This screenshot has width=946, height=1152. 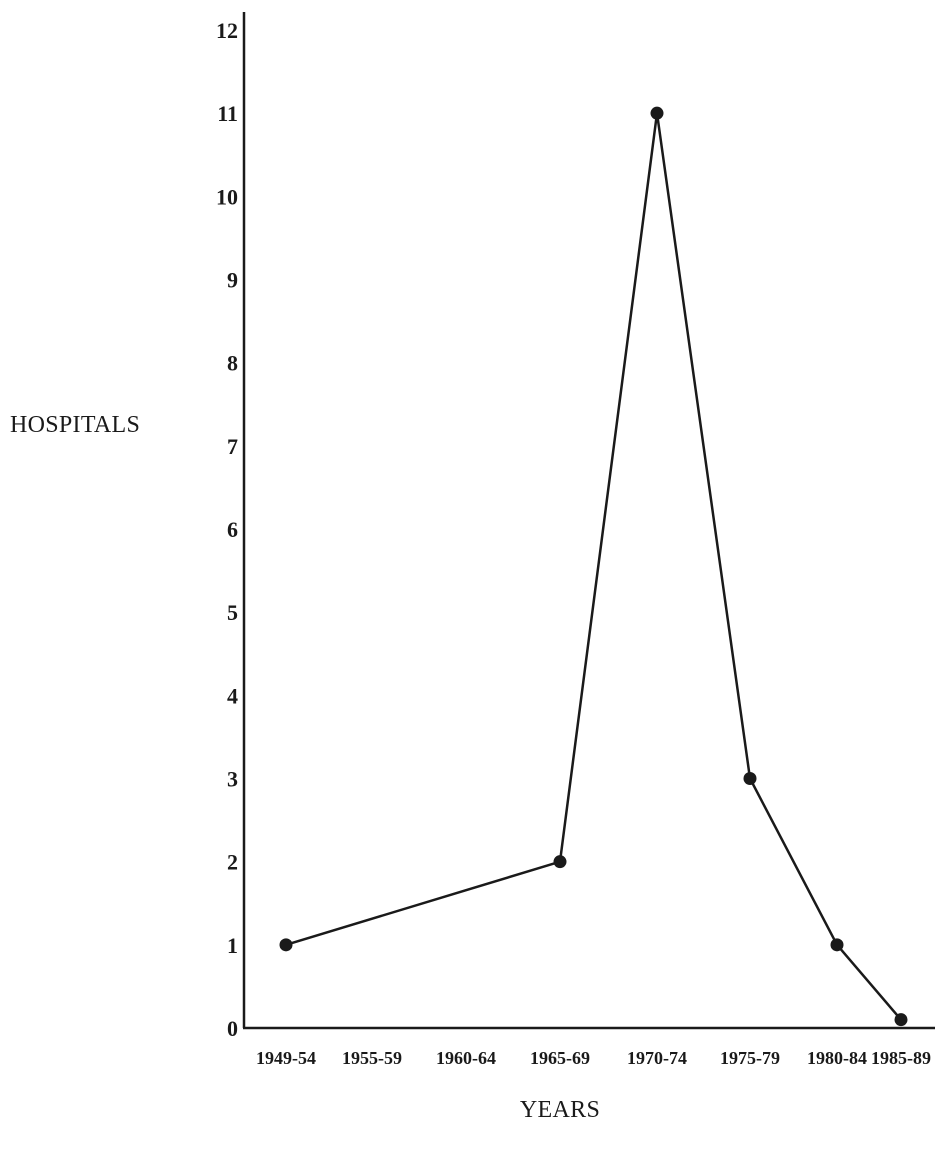 I want to click on y-axis-label: HOSPITALS, so click(x=75, y=425).